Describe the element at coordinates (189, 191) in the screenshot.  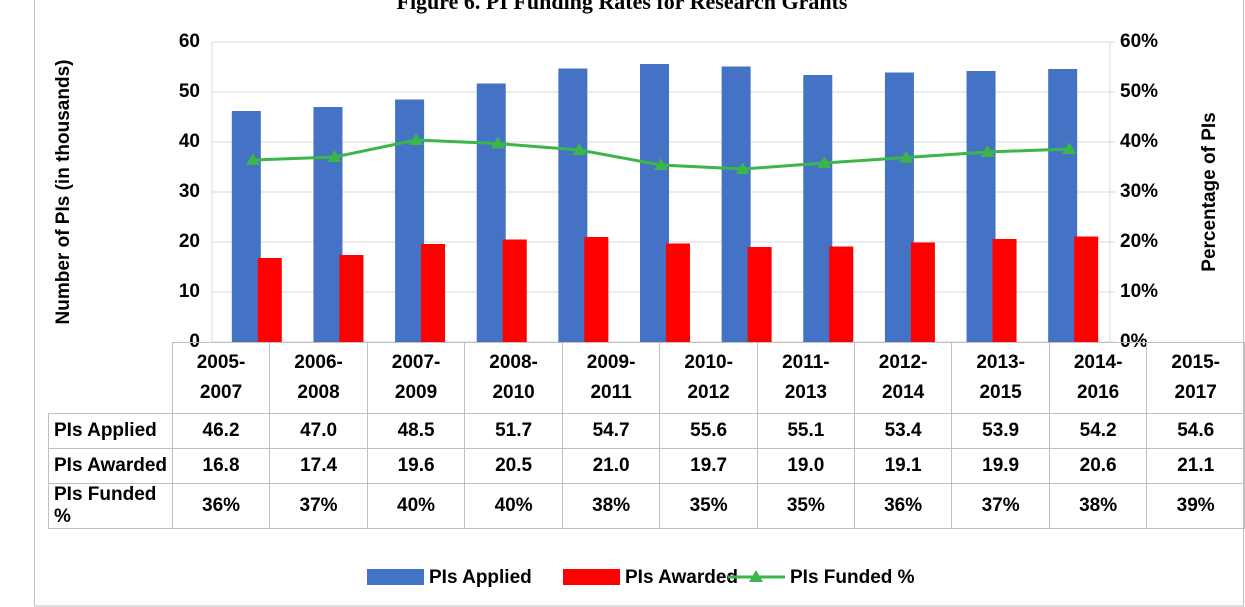
I see `y-tick-label: 30` at that location.